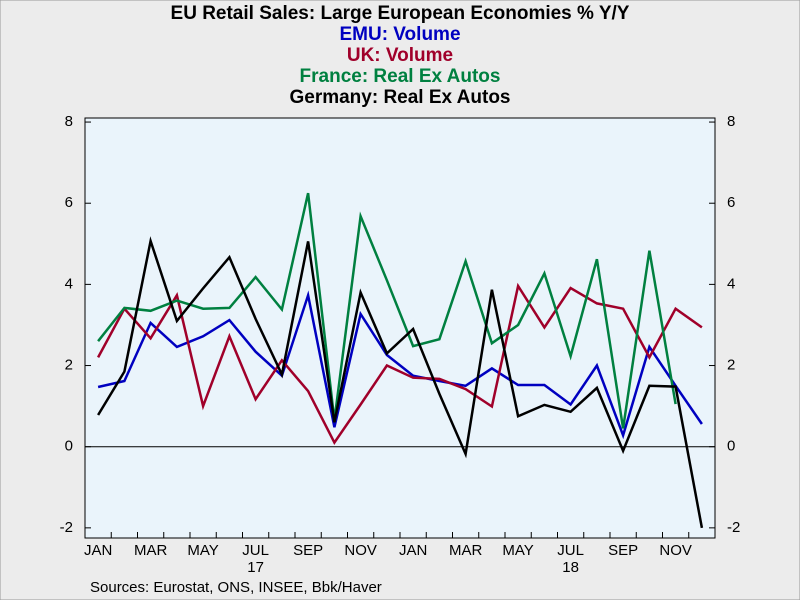  I want to click on legend-entry: UK: Volume, so click(400, 55).